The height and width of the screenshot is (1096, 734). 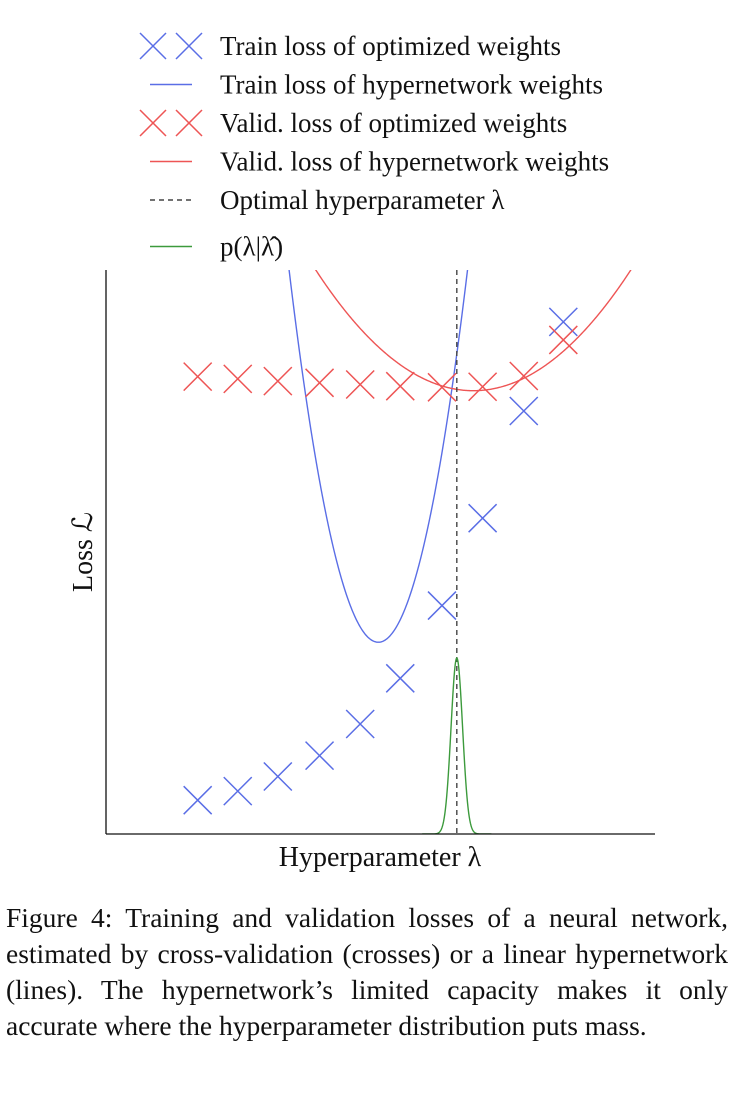 What do you see at coordinates (362, 200) in the screenshot?
I see `legend-label-4: Optimal hyperparameter λ` at bounding box center [362, 200].